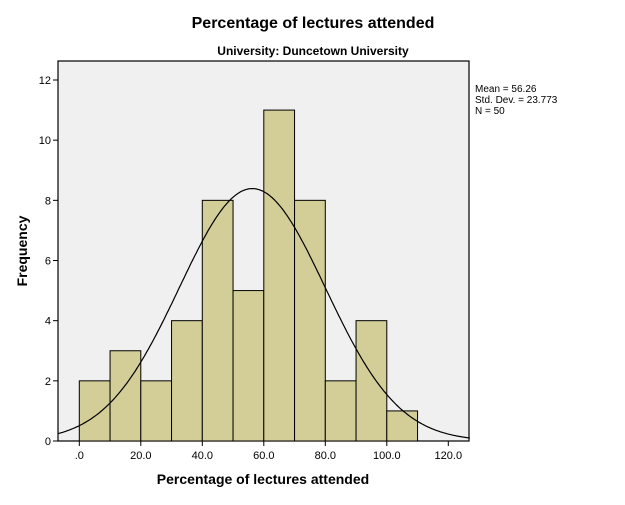 This screenshot has height=505, width=625. What do you see at coordinates (263, 479) in the screenshot?
I see `x-axis-label: Percentage of lectures attended` at bounding box center [263, 479].